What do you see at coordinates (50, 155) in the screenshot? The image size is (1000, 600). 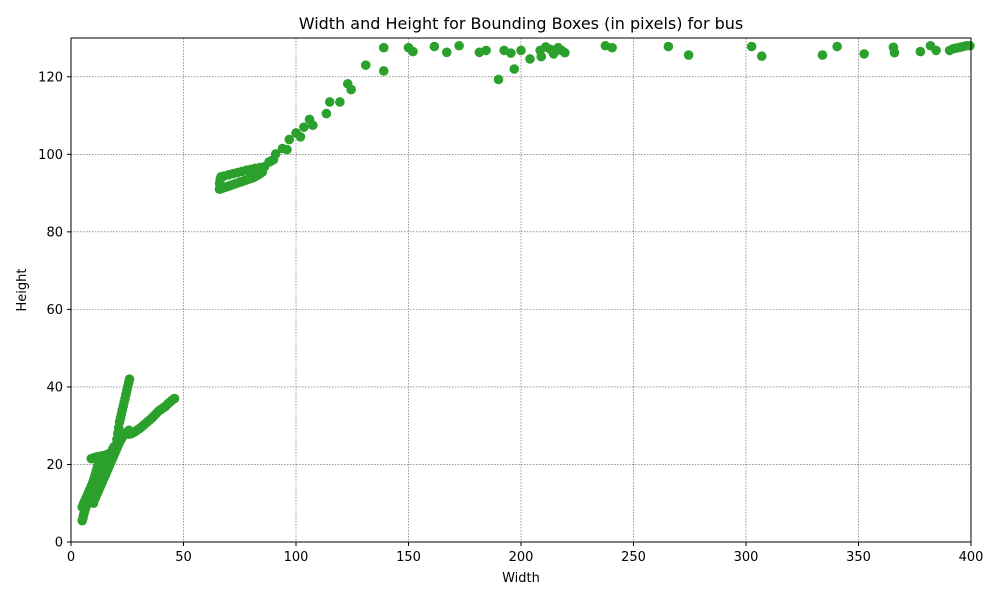 I see `y-tick-label: 100` at bounding box center [50, 155].